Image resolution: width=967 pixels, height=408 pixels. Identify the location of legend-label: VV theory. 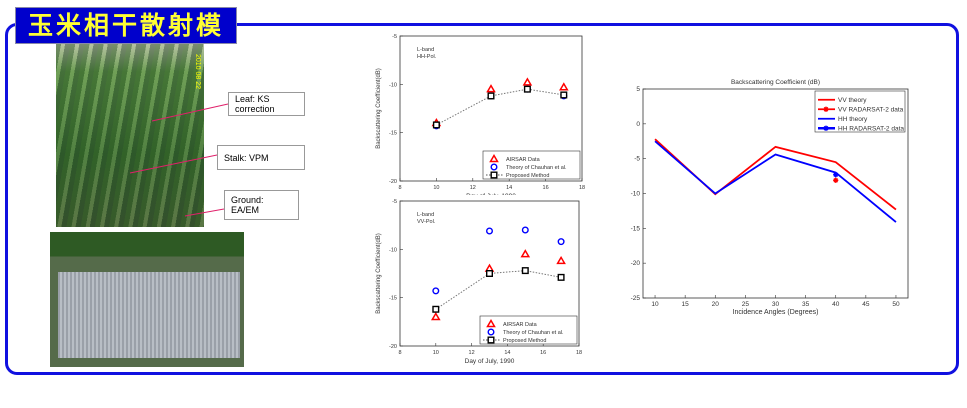
(852, 100).